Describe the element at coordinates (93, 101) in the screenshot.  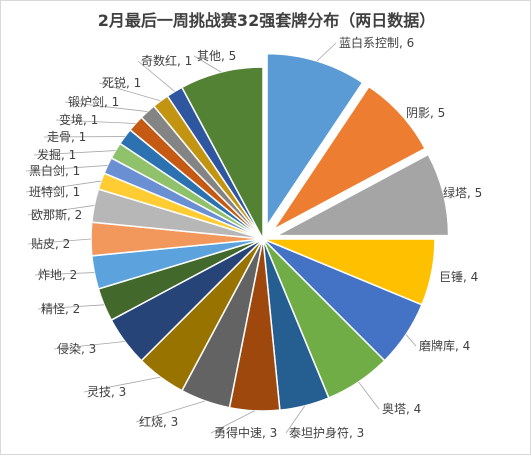
I see `slice-label: 锻炉剑, 1` at that location.